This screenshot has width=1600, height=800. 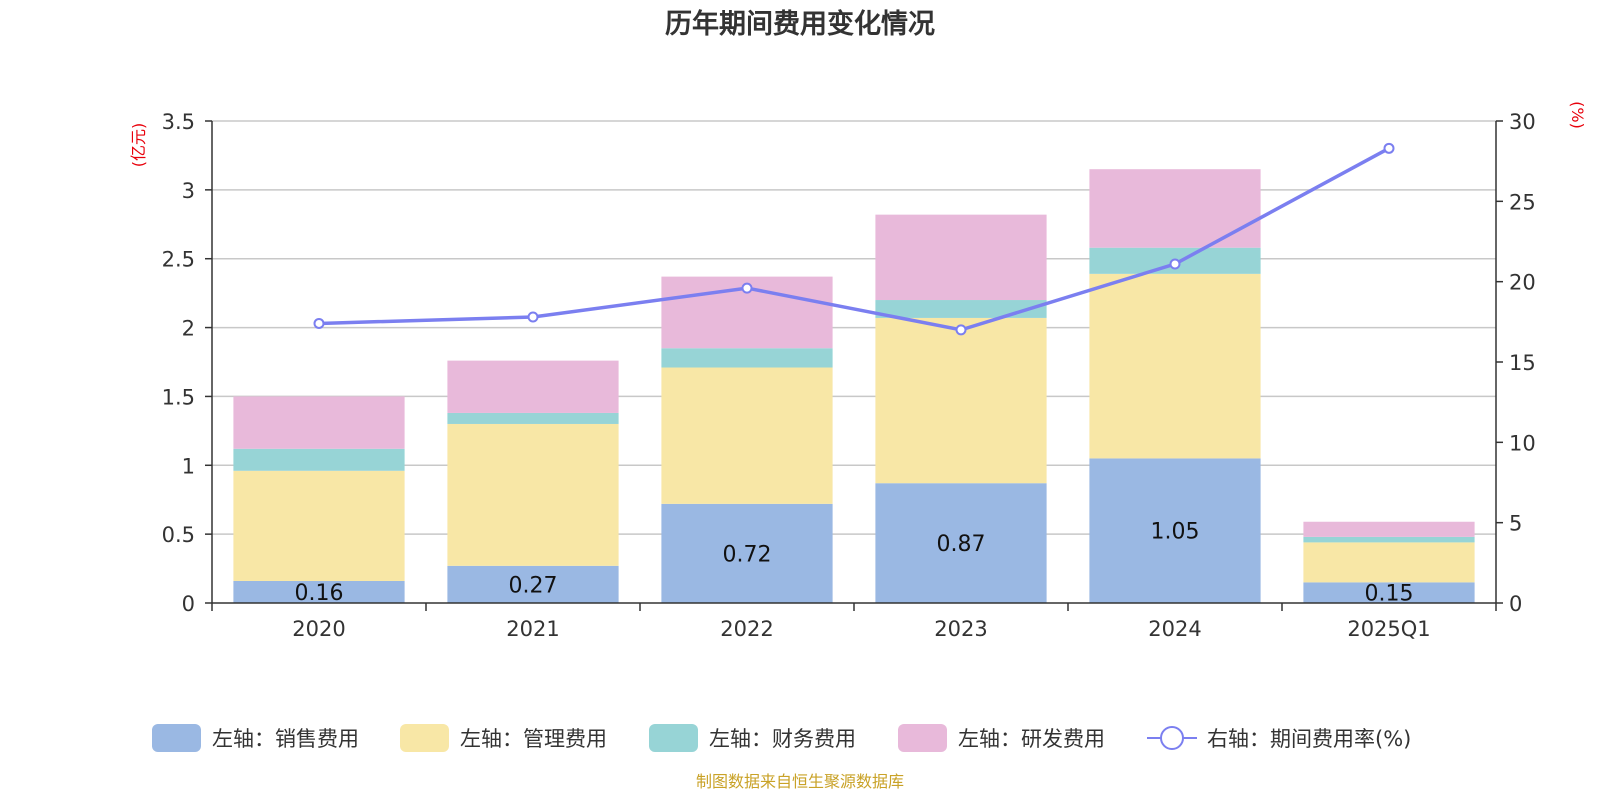 I want to click on x-axis-tick-label: 2025Q1, so click(x=1388, y=629).